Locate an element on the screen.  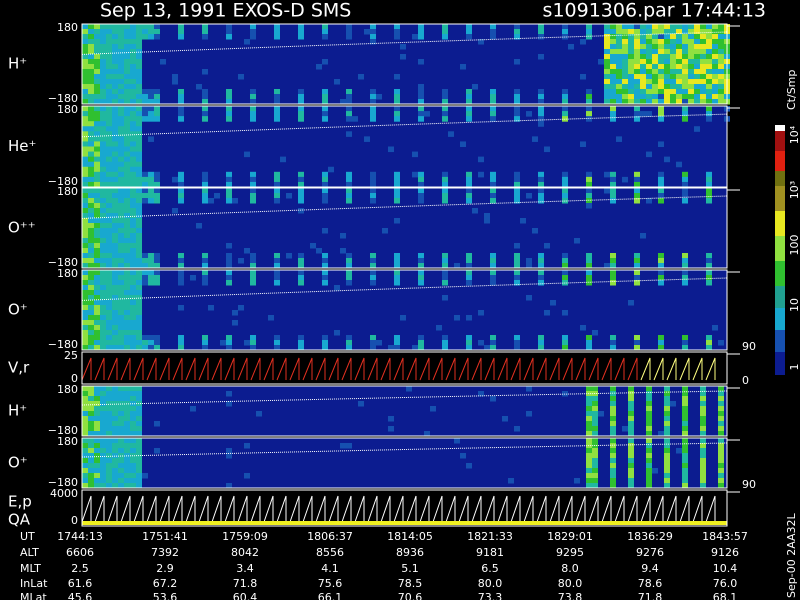
y-tick-label: 0 is located at coordinates (74, 520).